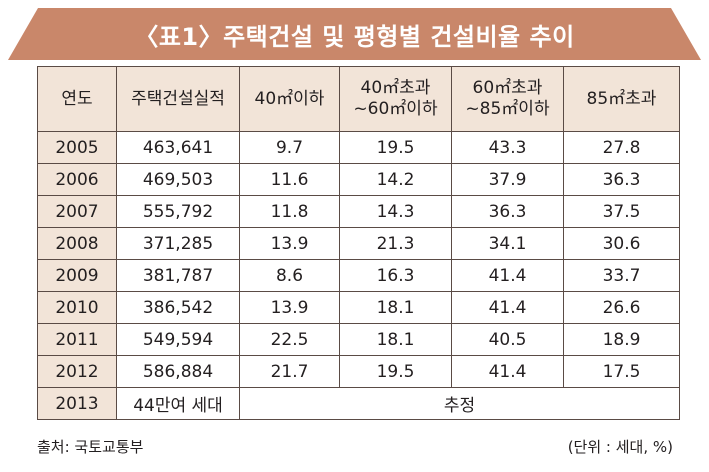  I want to click on cell-total: 549,594, so click(178, 339).